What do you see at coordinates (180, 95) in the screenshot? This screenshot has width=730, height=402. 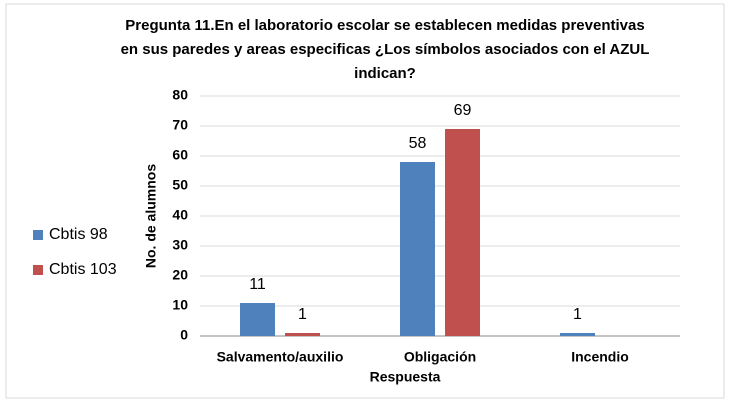 I see `y-tick-label: 80` at bounding box center [180, 95].